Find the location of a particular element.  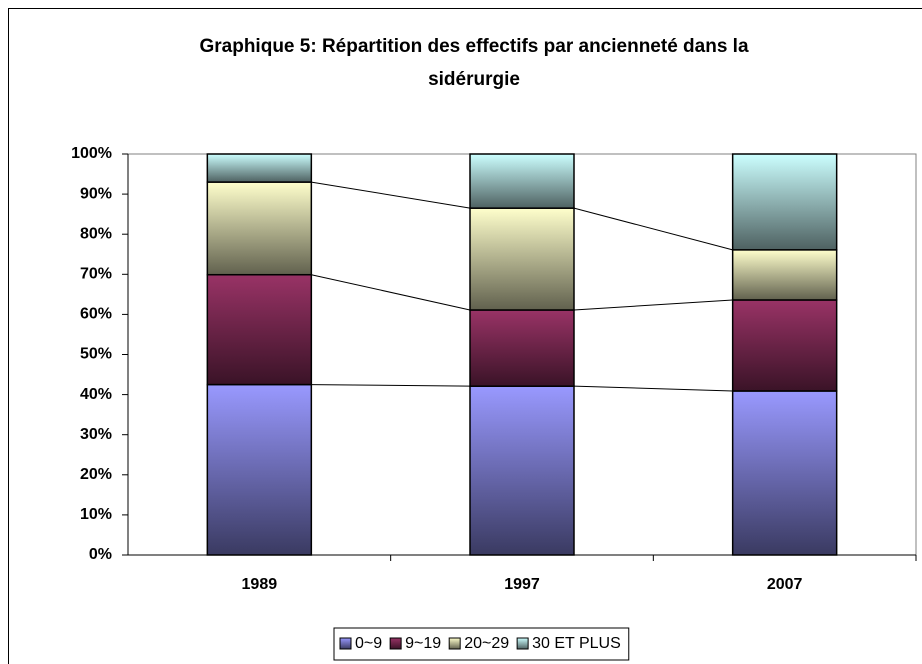

y-tick-label: 0% is located at coordinates (100, 554).